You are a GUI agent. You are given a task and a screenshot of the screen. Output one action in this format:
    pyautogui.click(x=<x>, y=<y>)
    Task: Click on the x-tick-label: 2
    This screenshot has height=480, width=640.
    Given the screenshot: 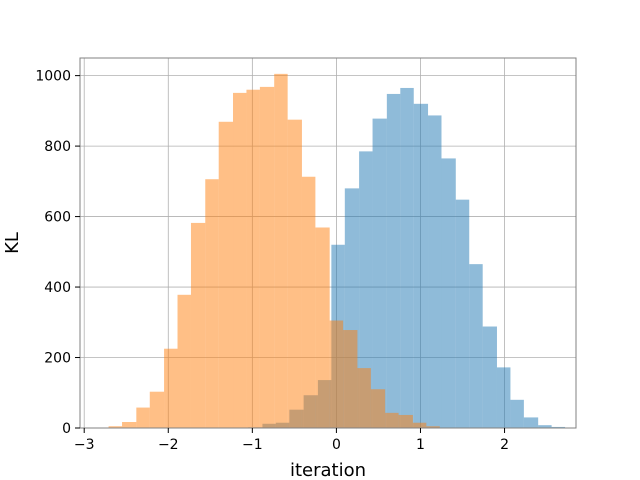 What is the action you would take?
    pyautogui.click(x=504, y=445)
    